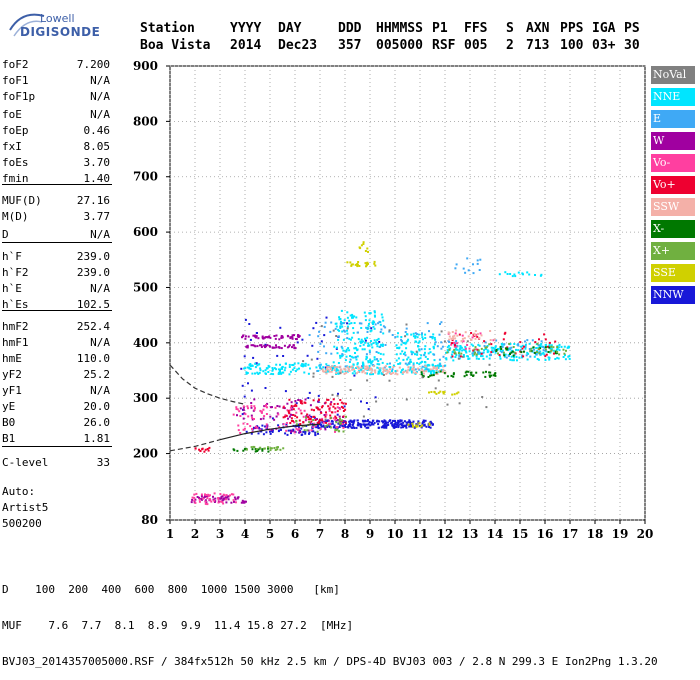 The image size is (700, 680). I want to click on header-label-2: DAY, so click(290, 28).